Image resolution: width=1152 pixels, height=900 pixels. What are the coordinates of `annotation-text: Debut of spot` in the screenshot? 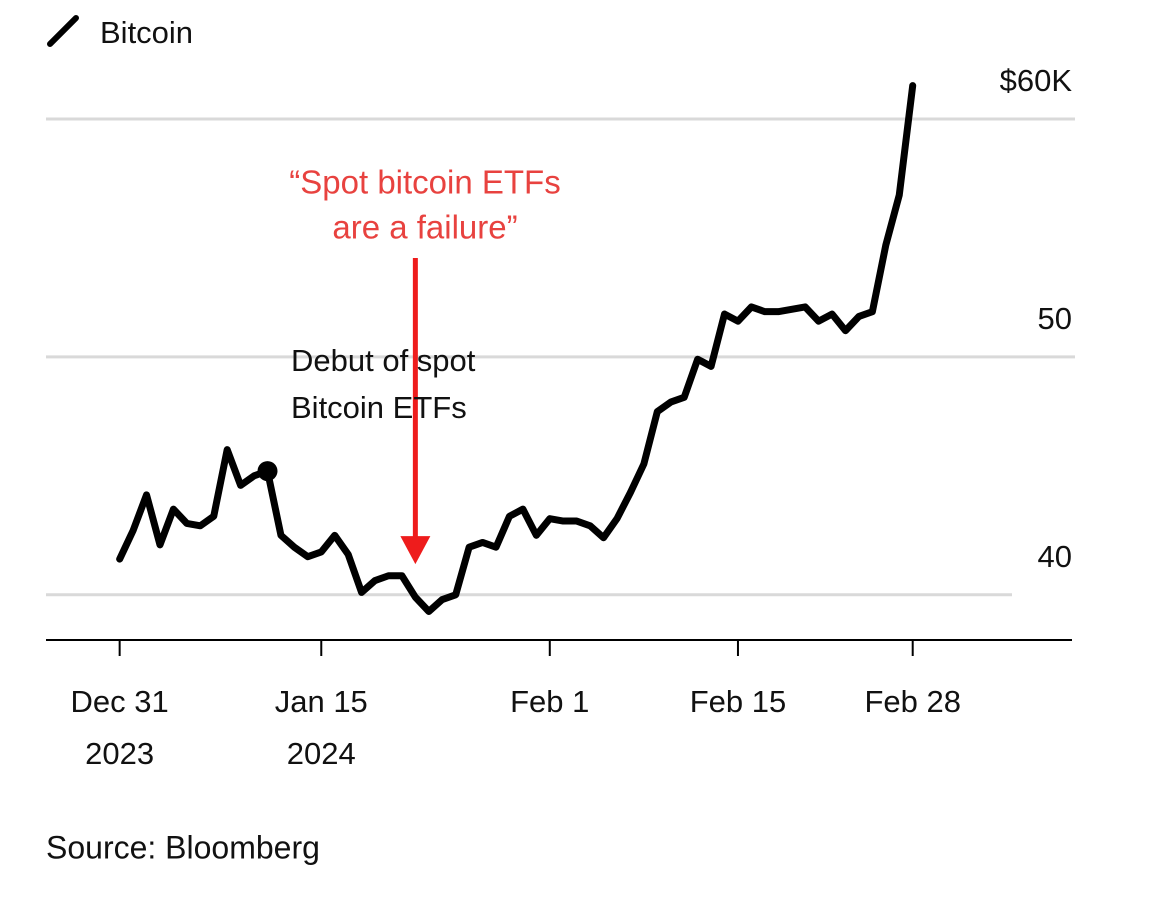 It's located at (383, 360).